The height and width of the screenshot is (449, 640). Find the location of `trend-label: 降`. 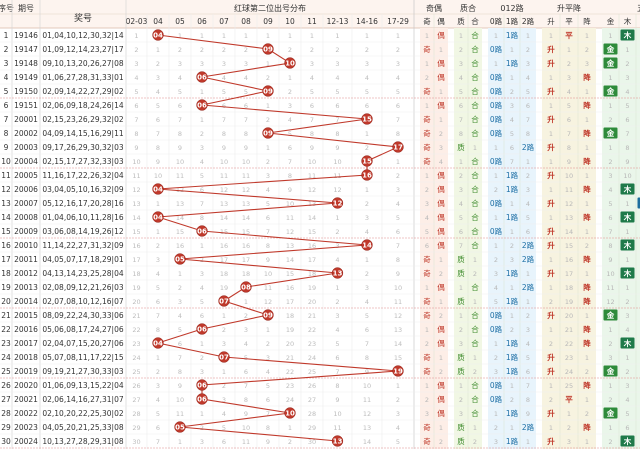

trend-label: 降 is located at coordinates (587, 287).